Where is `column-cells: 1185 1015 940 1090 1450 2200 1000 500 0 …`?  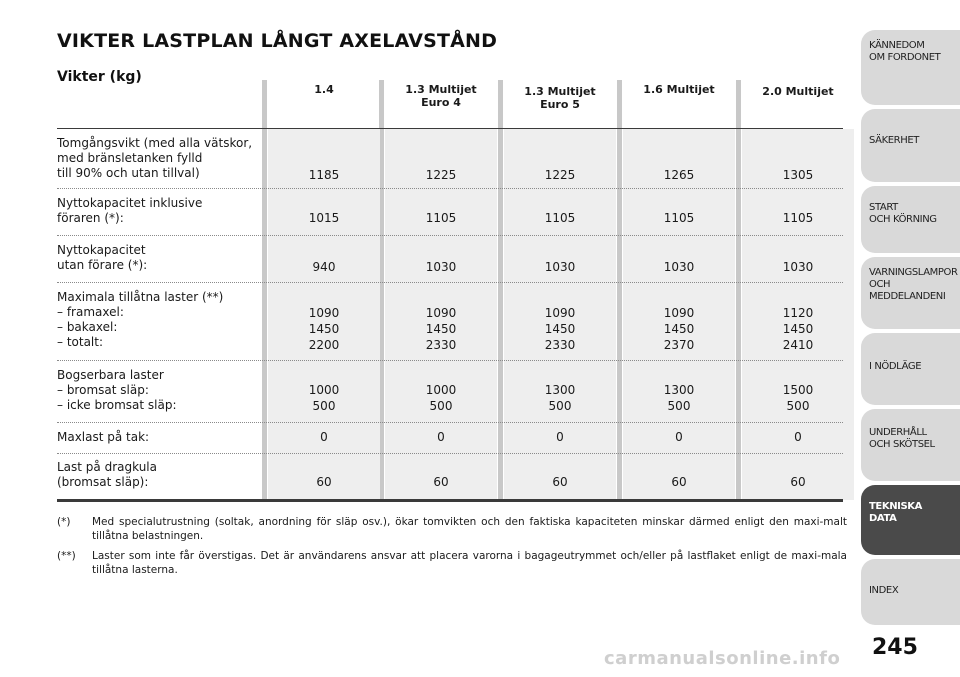 column-cells: 1185 1015 940 1090 1450 2200 1000 500 0 … is located at coordinates (324, 314).